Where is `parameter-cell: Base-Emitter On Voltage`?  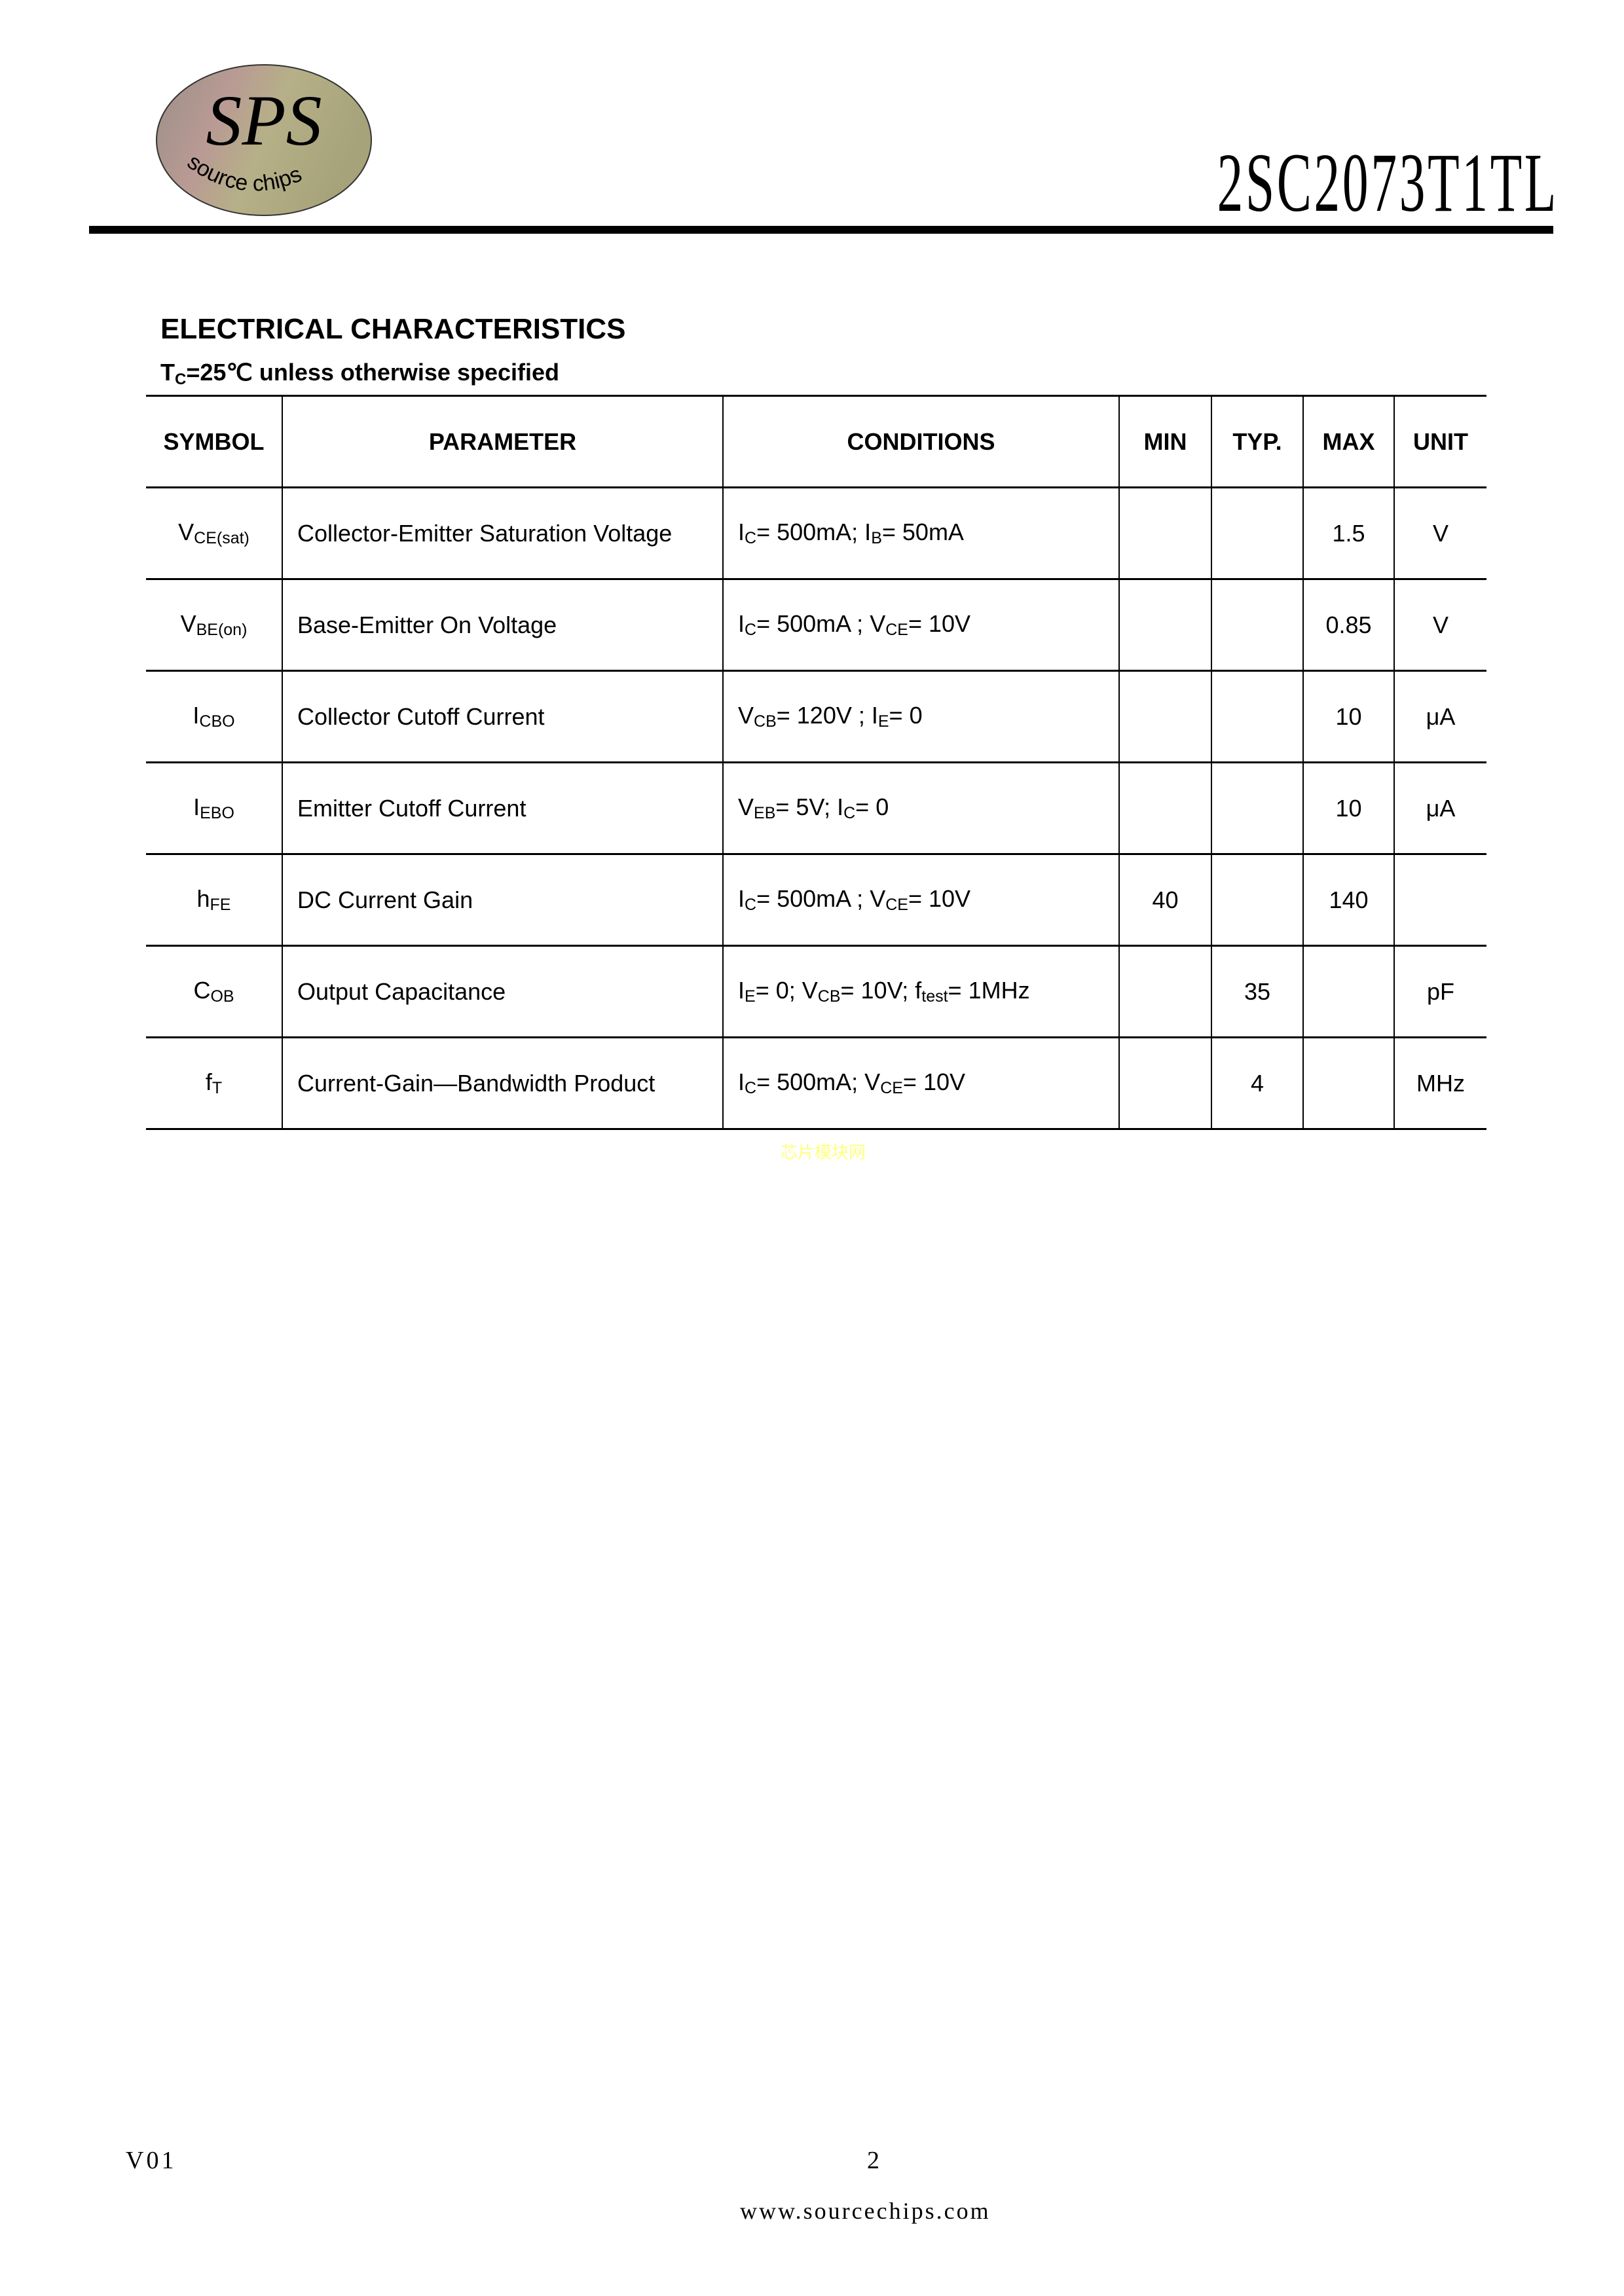
parameter-cell: Base-Emitter On Voltage is located at coordinates (502, 625).